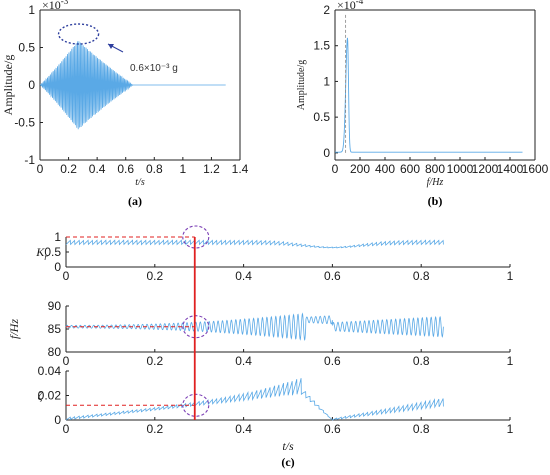  I want to click on x-tick-label: 400, so click(385, 169).